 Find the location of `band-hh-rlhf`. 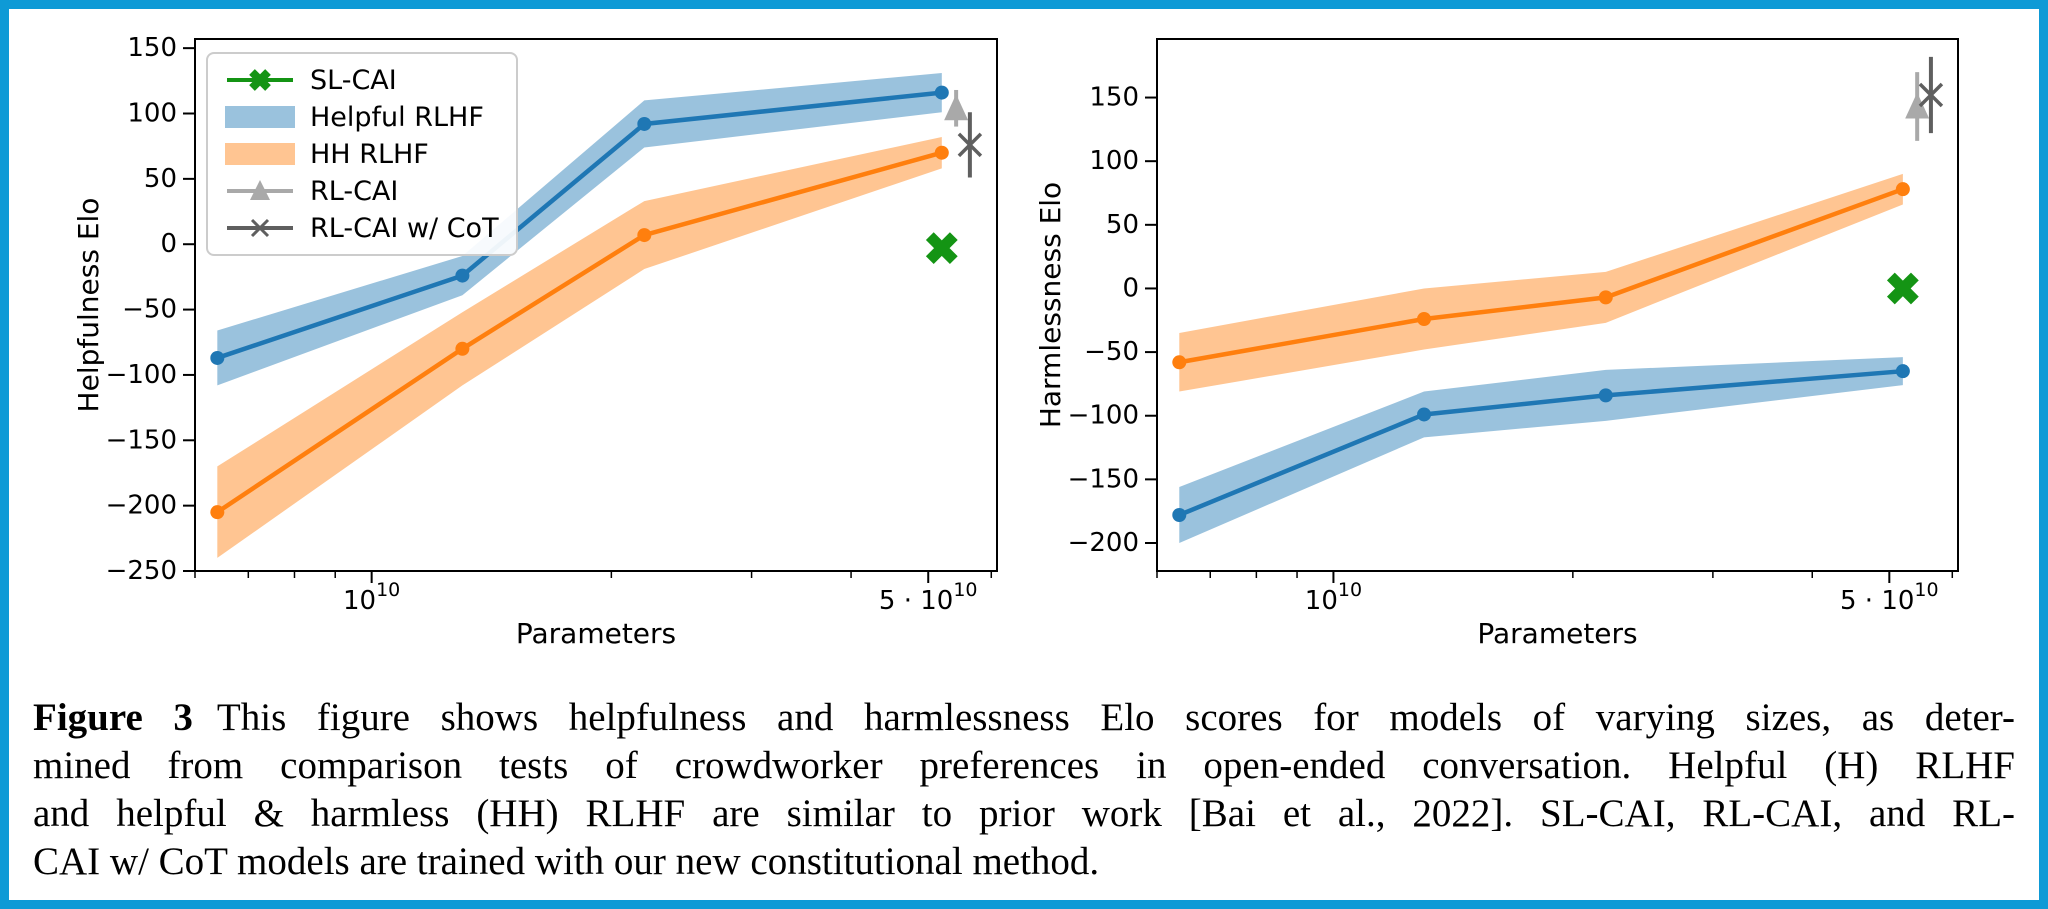

band-hh-rlhf is located at coordinates (1541, 282).